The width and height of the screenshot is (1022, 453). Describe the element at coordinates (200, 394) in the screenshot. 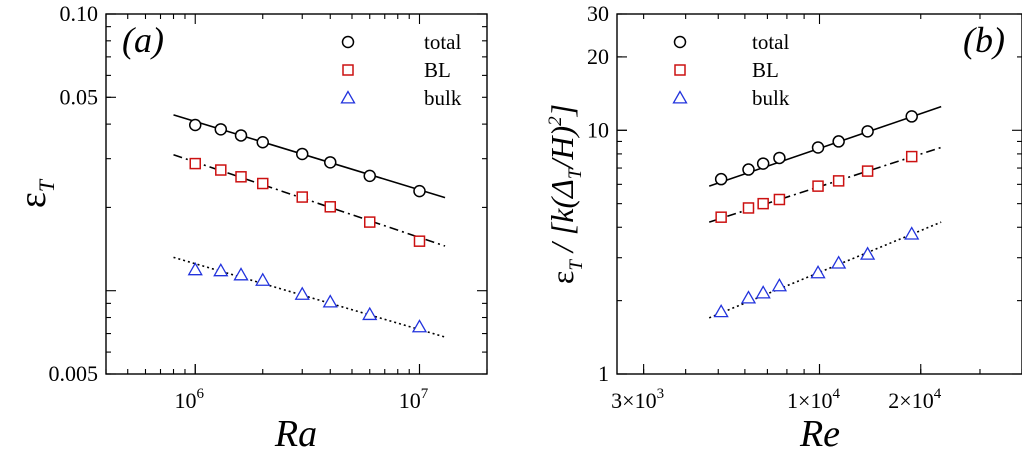

I see `x-tick-exponent: 6` at that location.